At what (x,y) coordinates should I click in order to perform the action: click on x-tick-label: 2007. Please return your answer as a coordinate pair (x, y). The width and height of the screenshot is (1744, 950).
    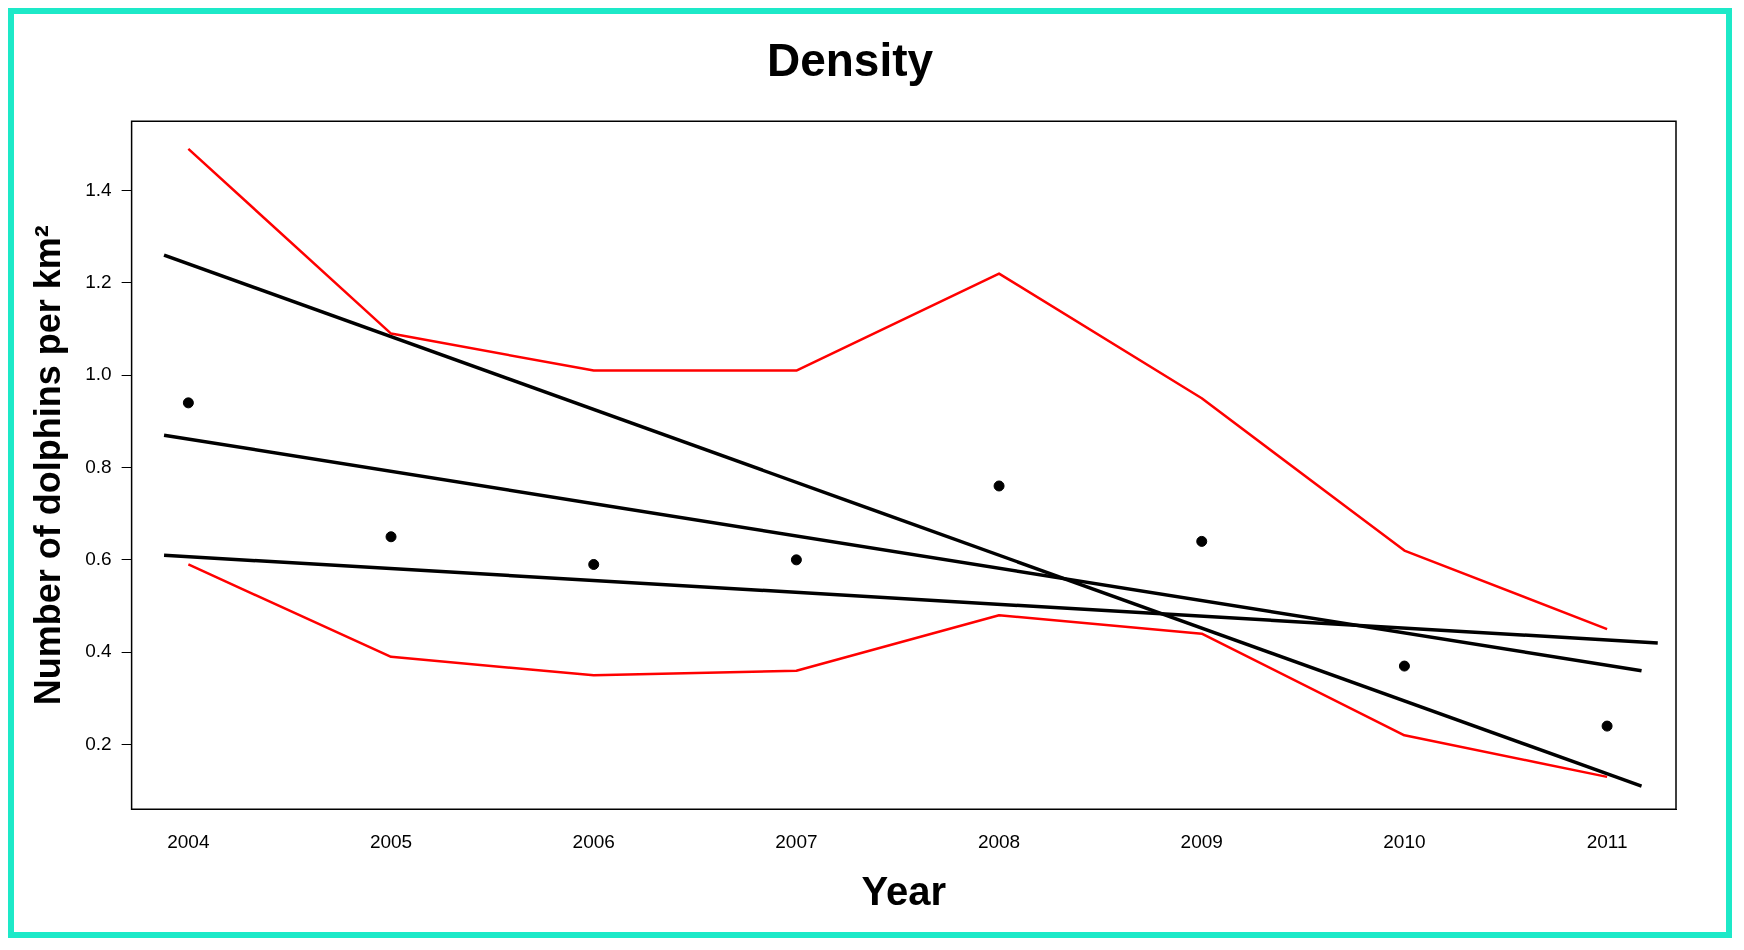
    Looking at the image, I should click on (796, 841).